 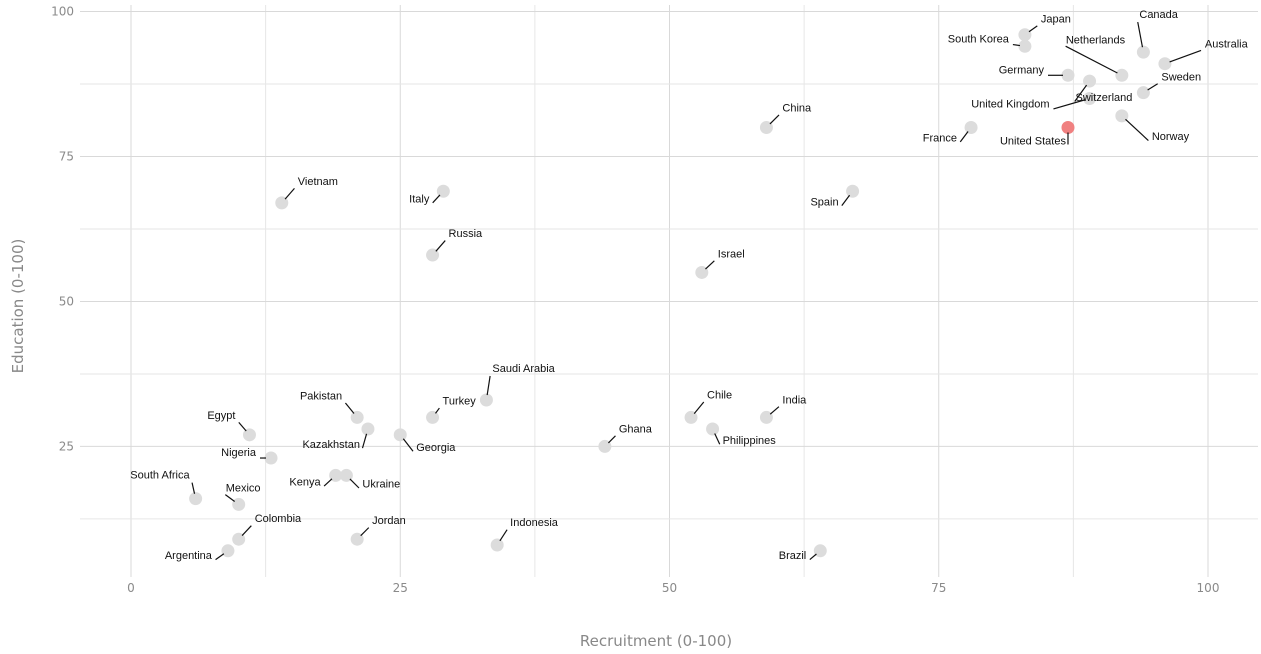 I want to click on point-label: Jordan, so click(x=389, y=521).